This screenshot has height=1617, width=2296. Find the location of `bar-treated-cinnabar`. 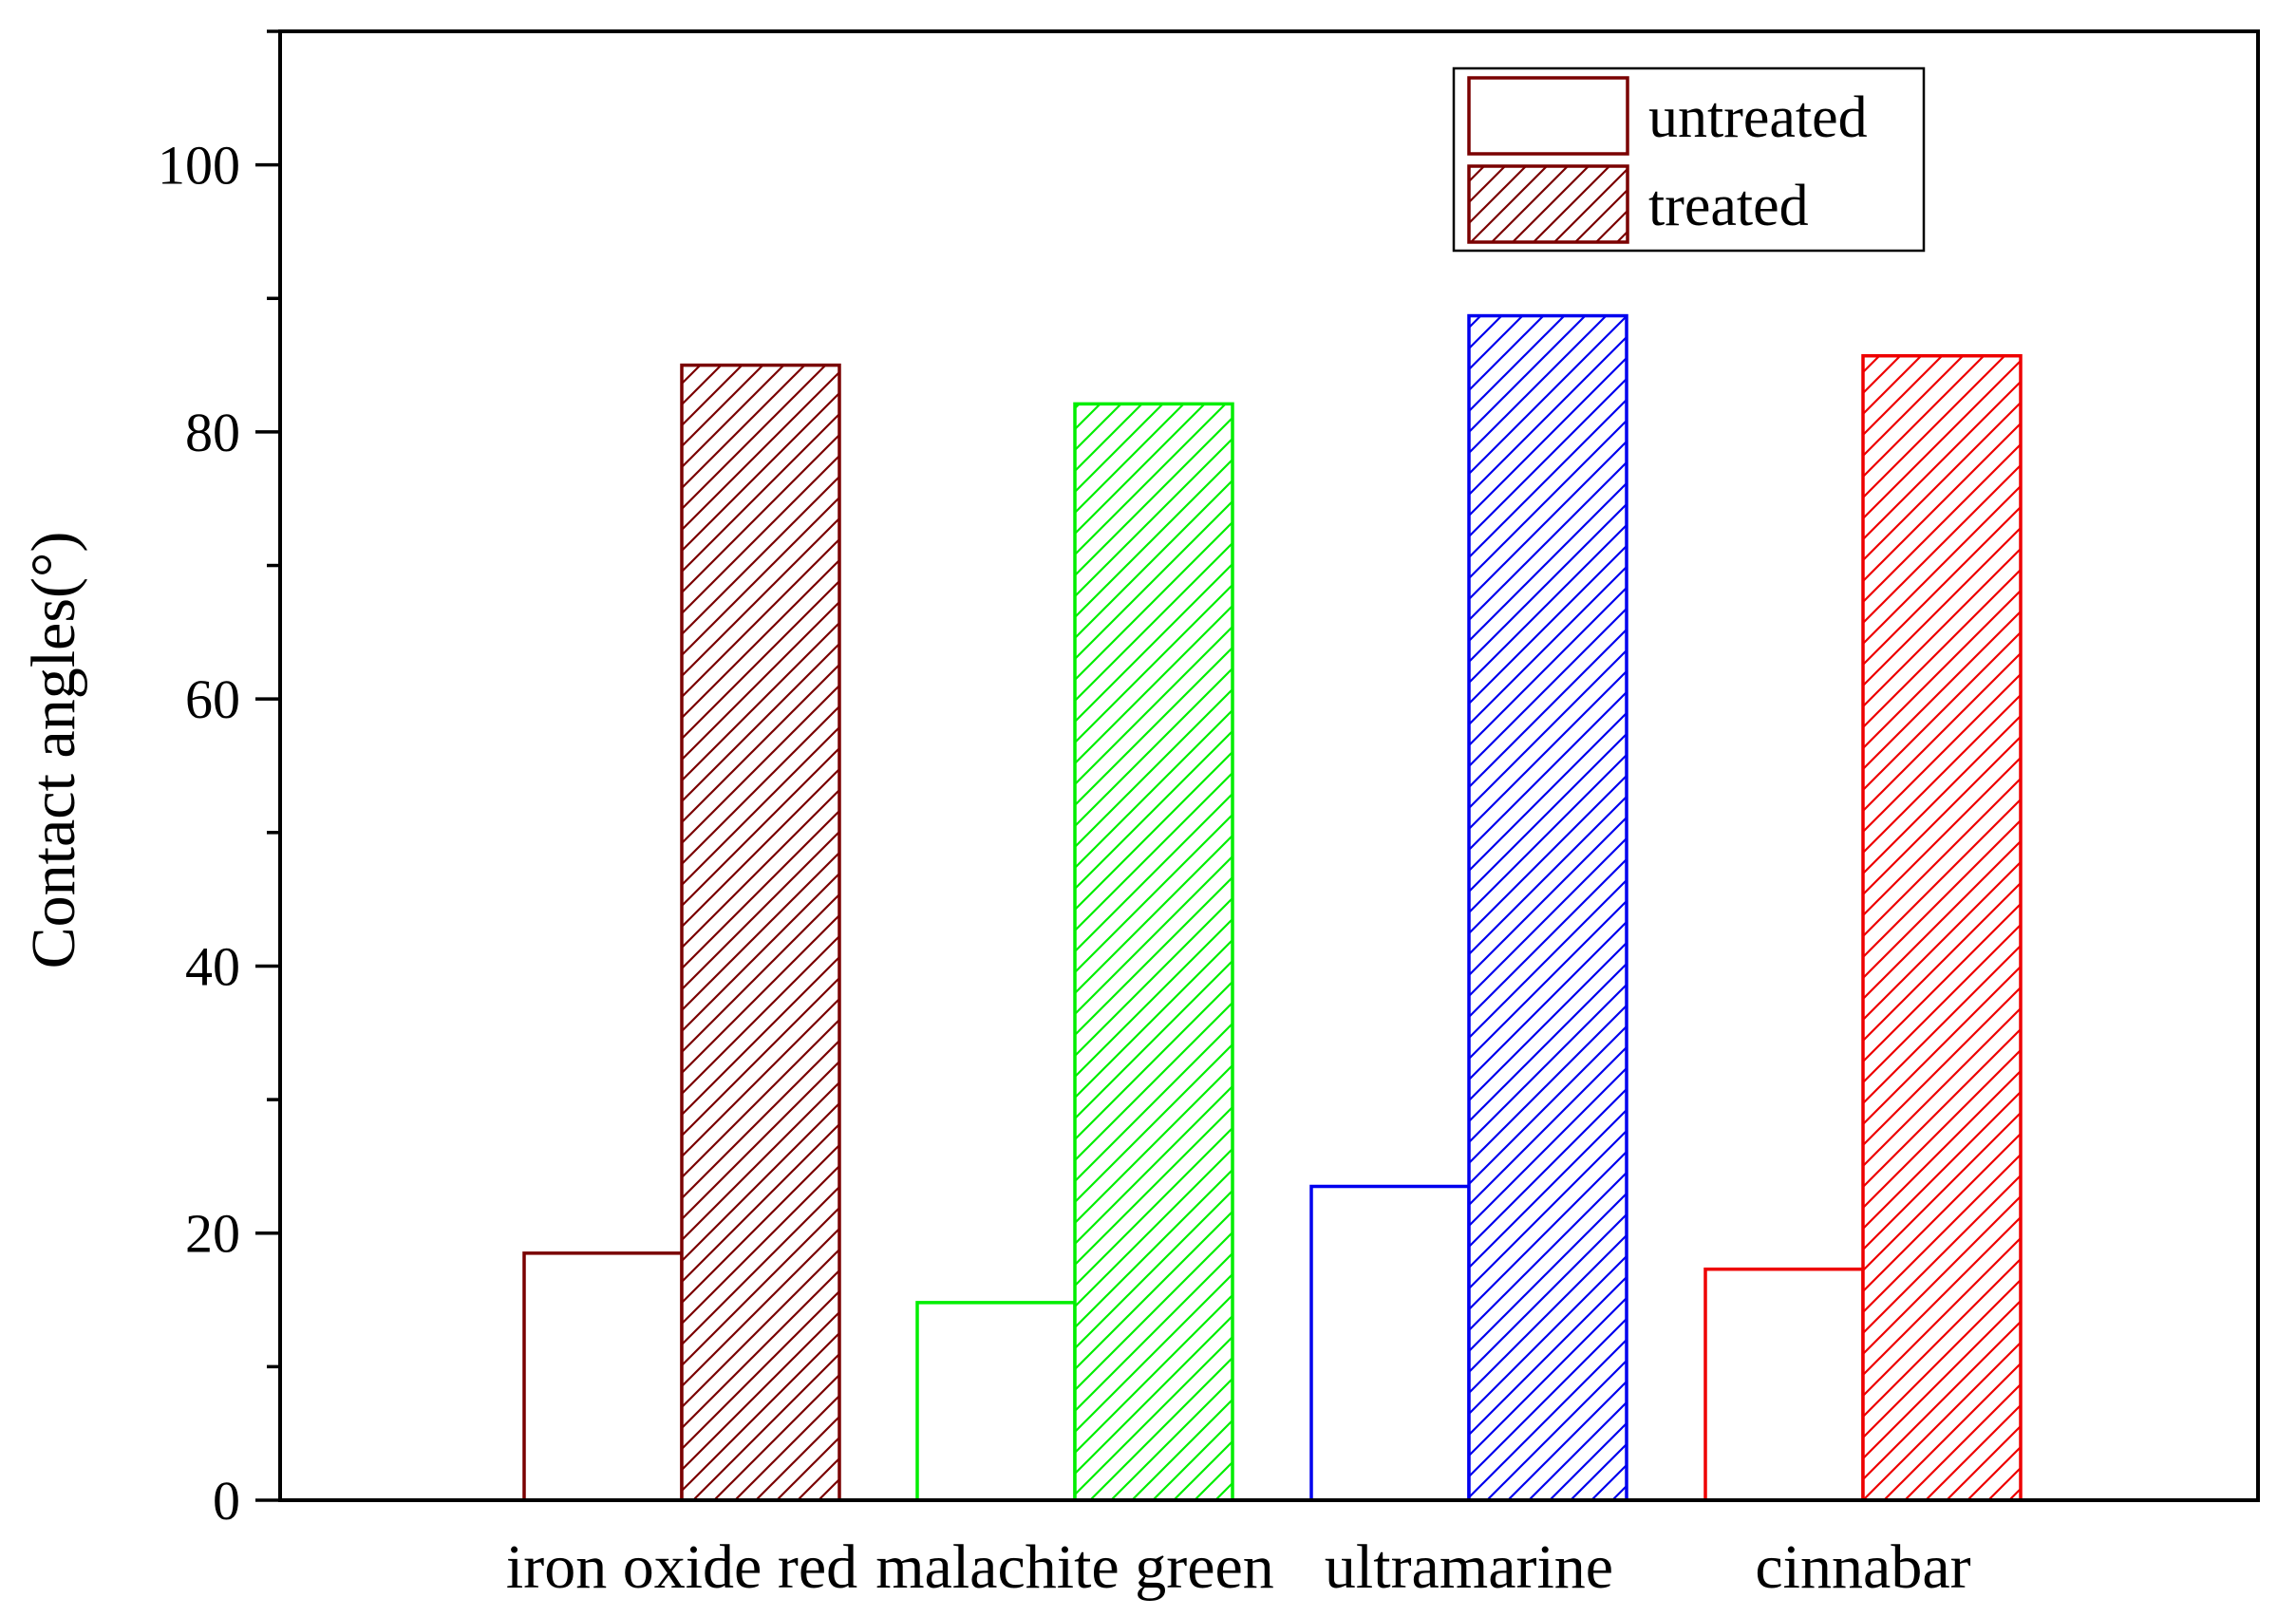

bar-treated-cinnabar is located at coordinates (1942, 928).